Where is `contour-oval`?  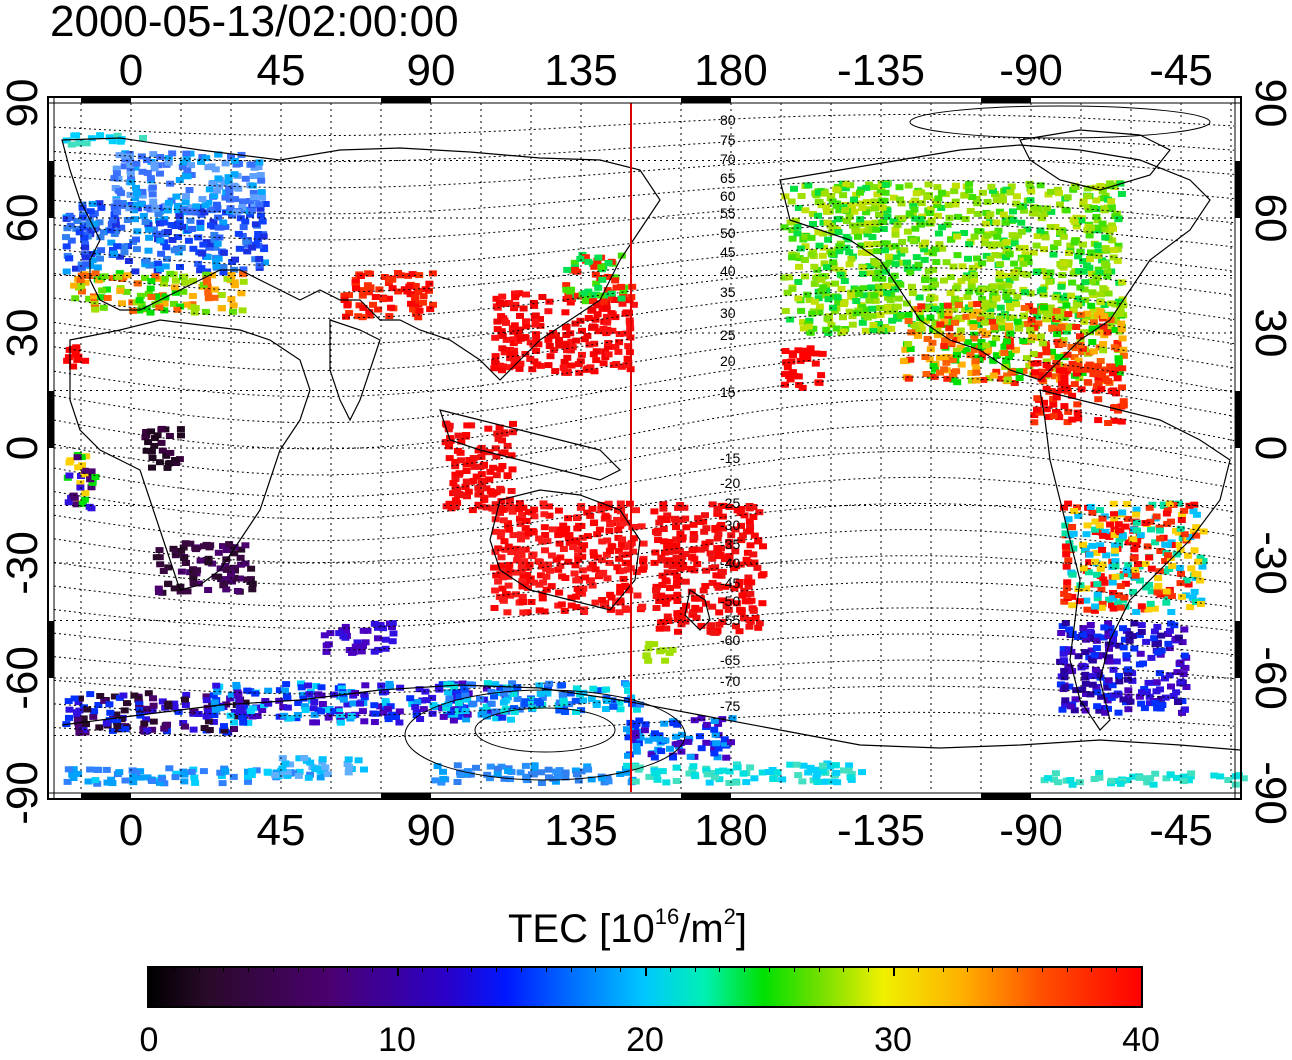 contour-oval is located at coordinates (1060, 122).